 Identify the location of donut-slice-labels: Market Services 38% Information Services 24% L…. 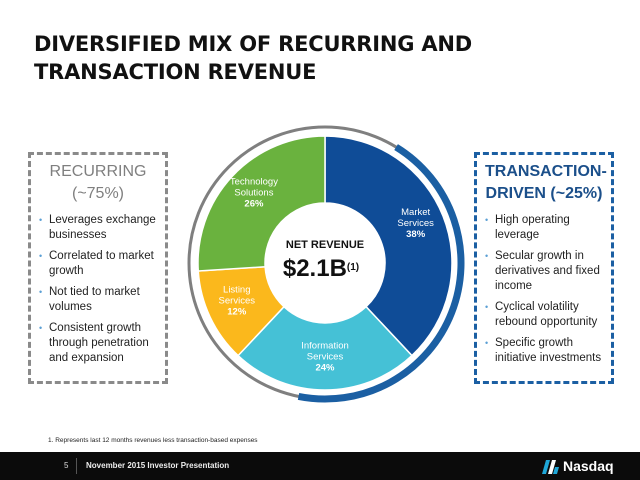
(327, 274).